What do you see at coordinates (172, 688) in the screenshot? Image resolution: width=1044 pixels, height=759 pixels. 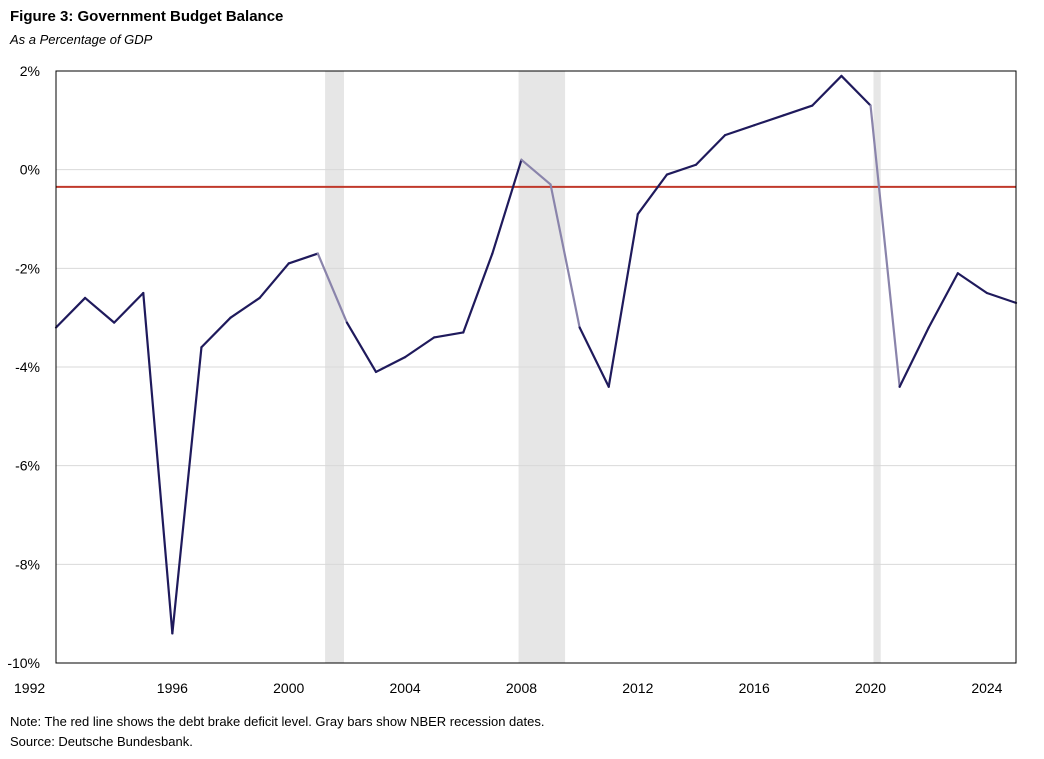 I see `x-tick-label-1996: 1996` at bounding box center [172, 688].